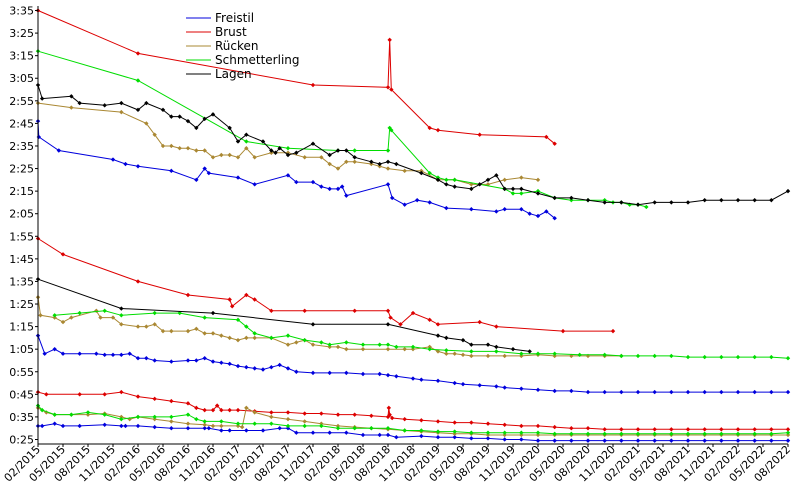 This screenshot has width=800, height=500. I want to click on legend-label: Brust, so click(231, 32).